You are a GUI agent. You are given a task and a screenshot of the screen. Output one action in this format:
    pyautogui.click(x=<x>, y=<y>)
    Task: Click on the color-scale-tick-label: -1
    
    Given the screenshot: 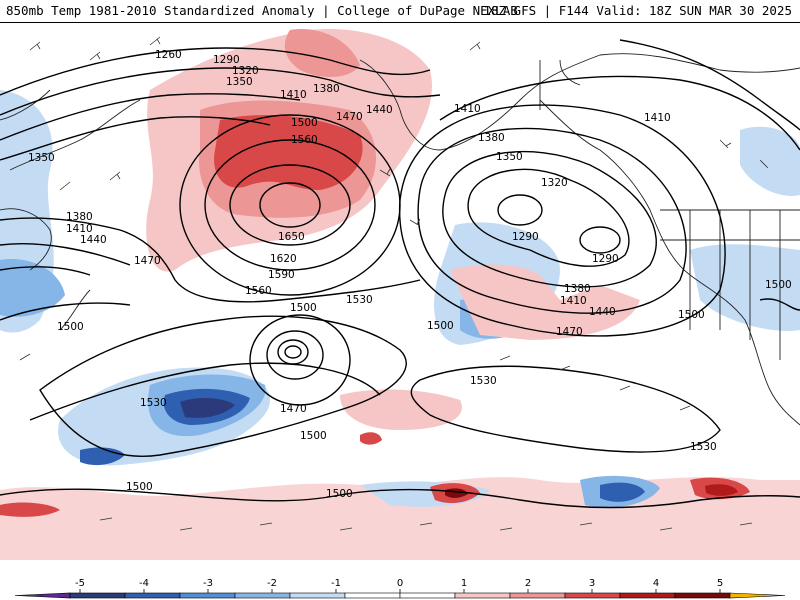 What is the action you would take?
    pyautogui.click(x=336, y=583)
    